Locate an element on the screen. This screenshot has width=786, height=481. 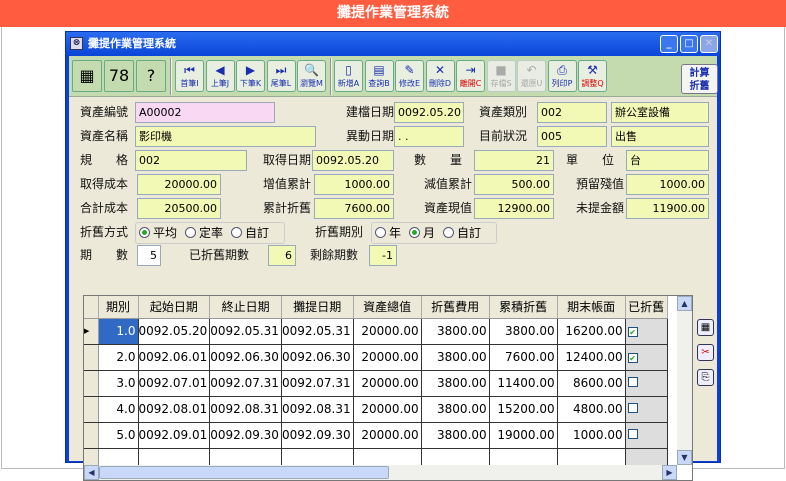
grid-cell: 0092.05.31 is located at coordinates (245, 331).